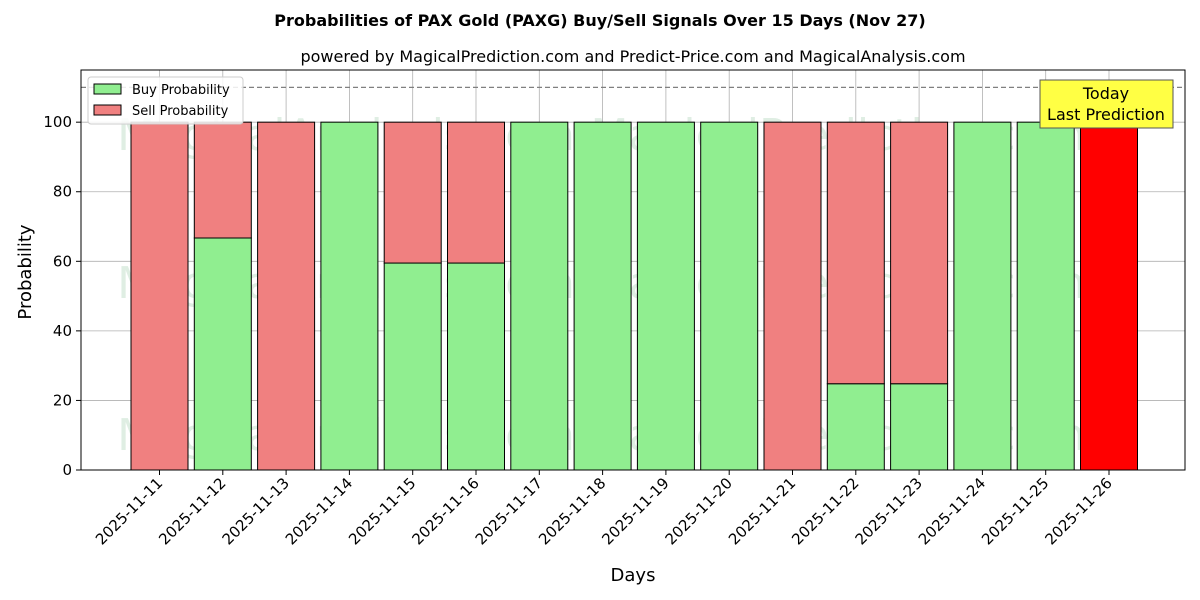 The image size is (1200, 600). What do you see at coordinates (319, 511) in the screenshot?
I see `x-tick-label: 2025-11-14` at bounding box center [319, 511].